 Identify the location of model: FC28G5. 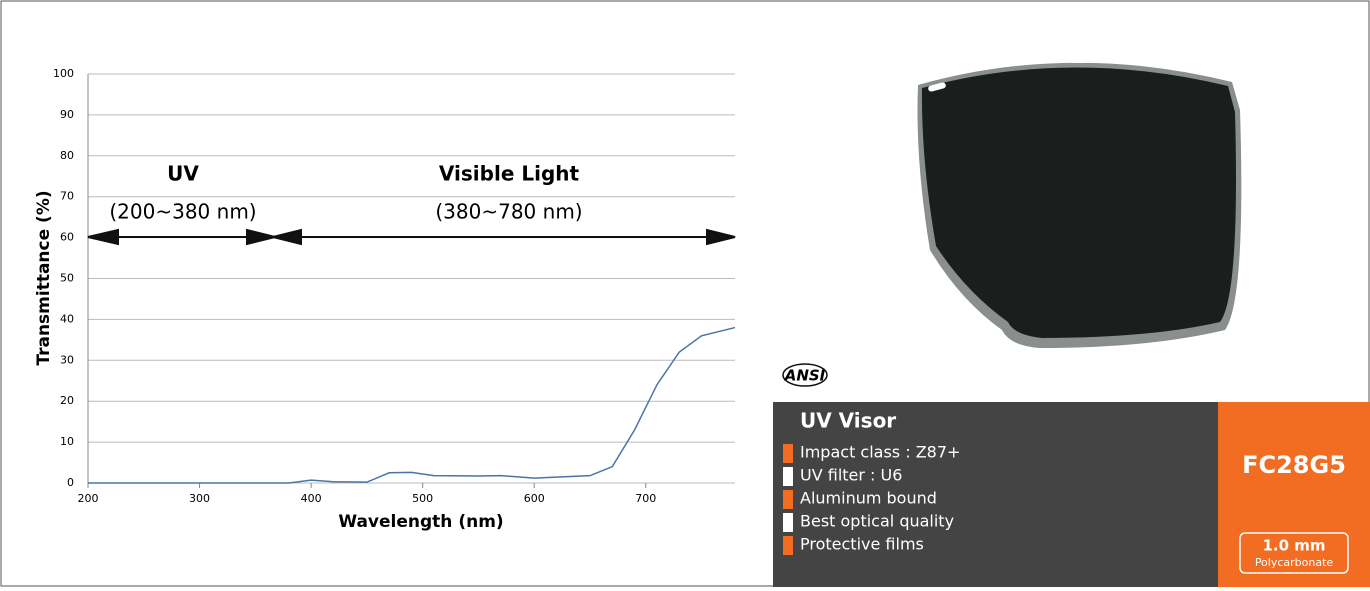
(1294, 465).